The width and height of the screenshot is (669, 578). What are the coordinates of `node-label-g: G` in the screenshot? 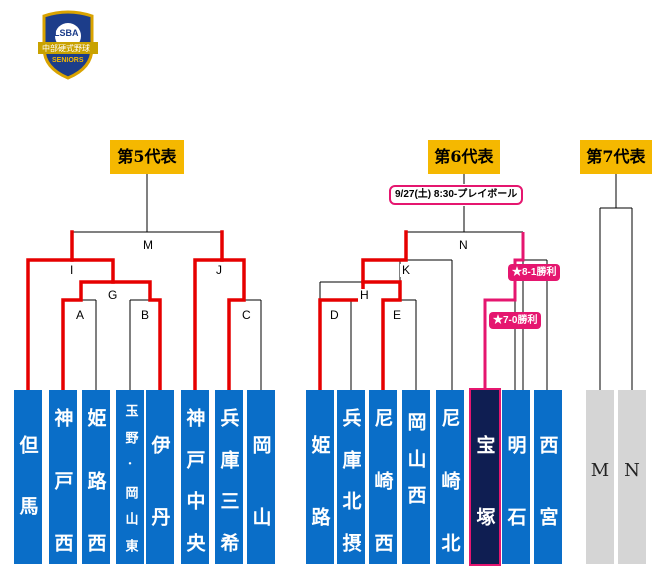 It's located at (113, 295).